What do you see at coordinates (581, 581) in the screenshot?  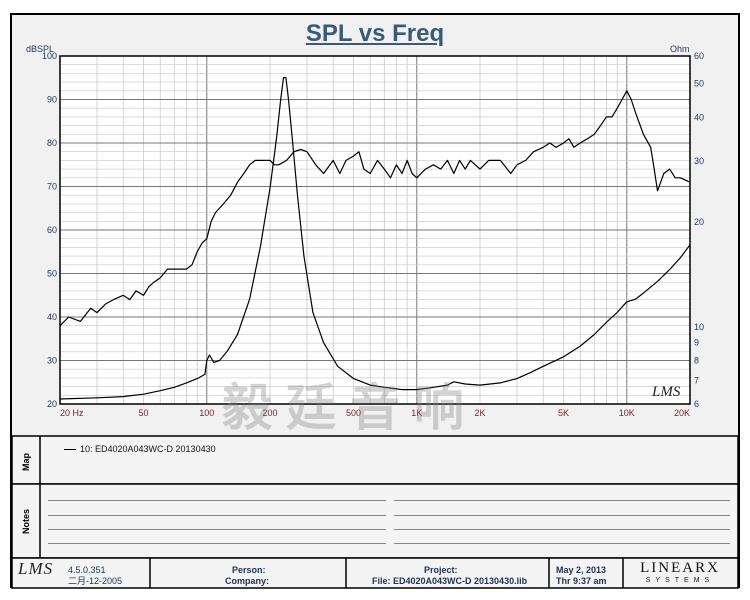 I see `report-time: Thr 9:37 am` at bounding box center [581, 581].